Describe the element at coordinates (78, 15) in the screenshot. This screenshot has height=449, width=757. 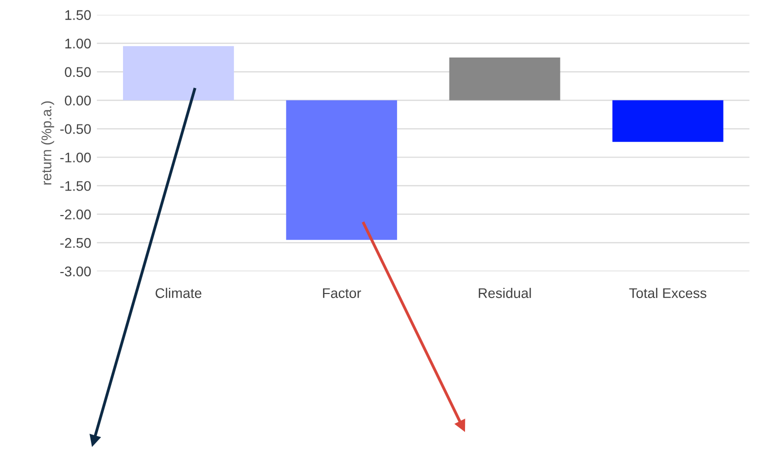
I see `y-tick-label: 1.50` at that location.